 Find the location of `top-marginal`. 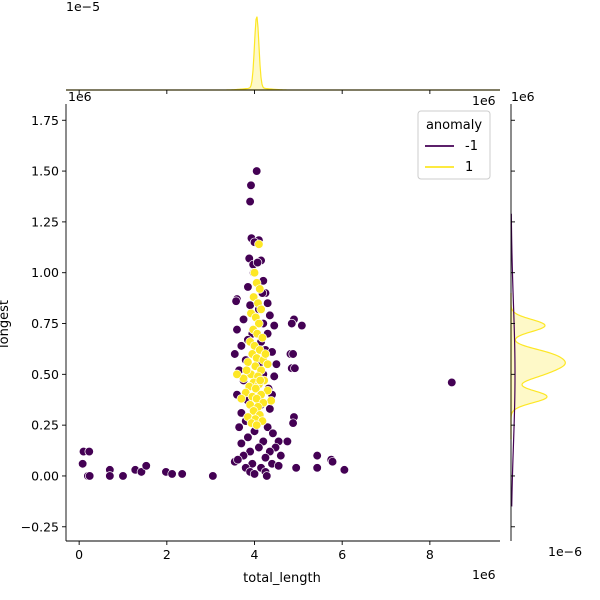

top-marginal is located at coordinates (283, 55).